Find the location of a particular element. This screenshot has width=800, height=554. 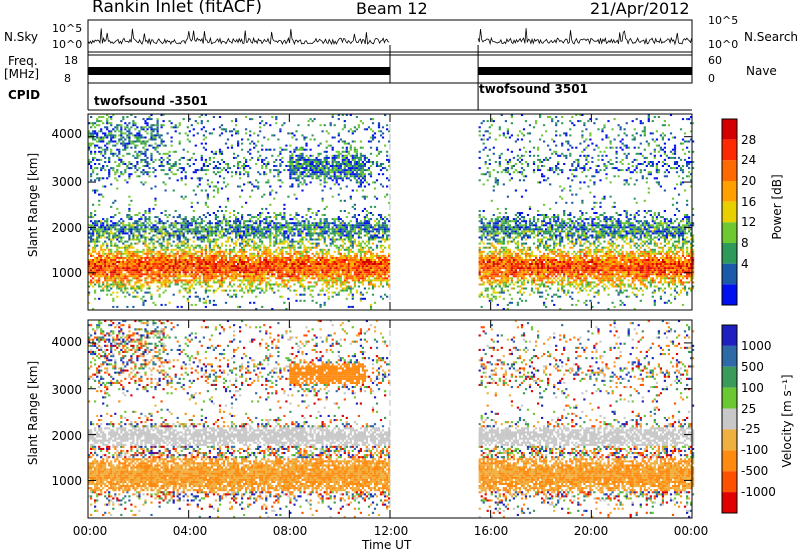

station-title: Rankin Inlet (fitACF) is located at coordinates (177, 8).